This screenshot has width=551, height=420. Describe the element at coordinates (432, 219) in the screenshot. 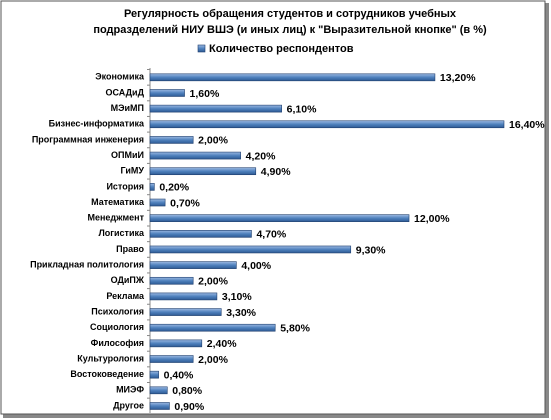

I see `value-label: 12,00%` at that location.